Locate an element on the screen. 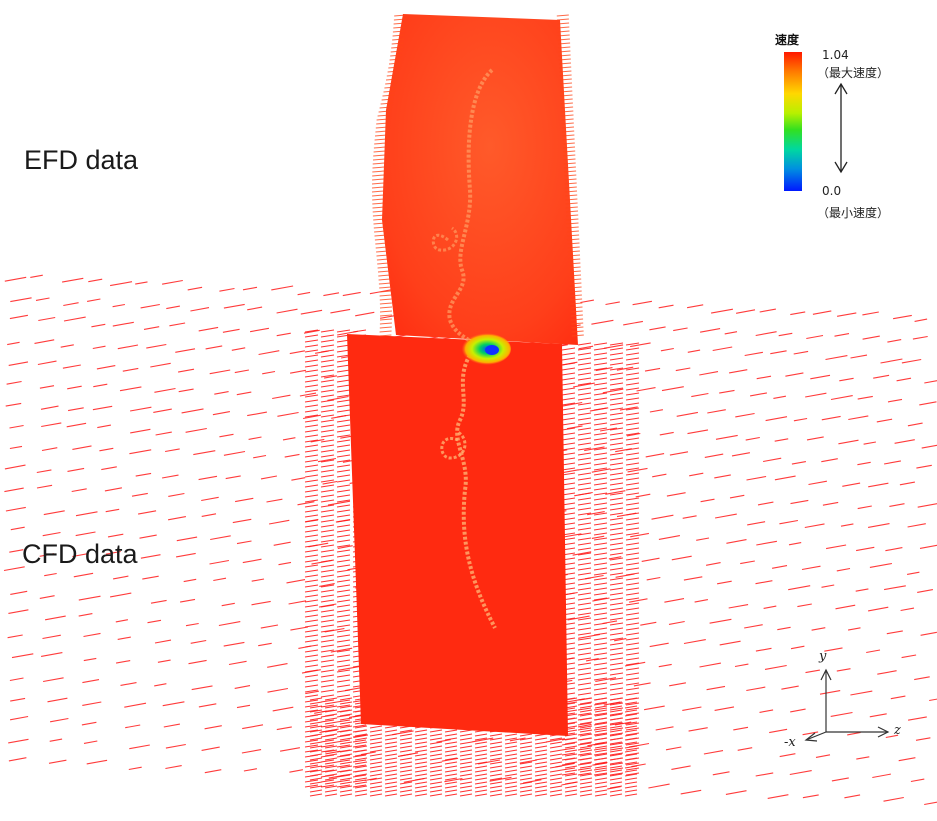 Image resolution: width=937 pixels, height=821 pixels. legend-min-value: 0.0 is located at coordinates (832, 191).